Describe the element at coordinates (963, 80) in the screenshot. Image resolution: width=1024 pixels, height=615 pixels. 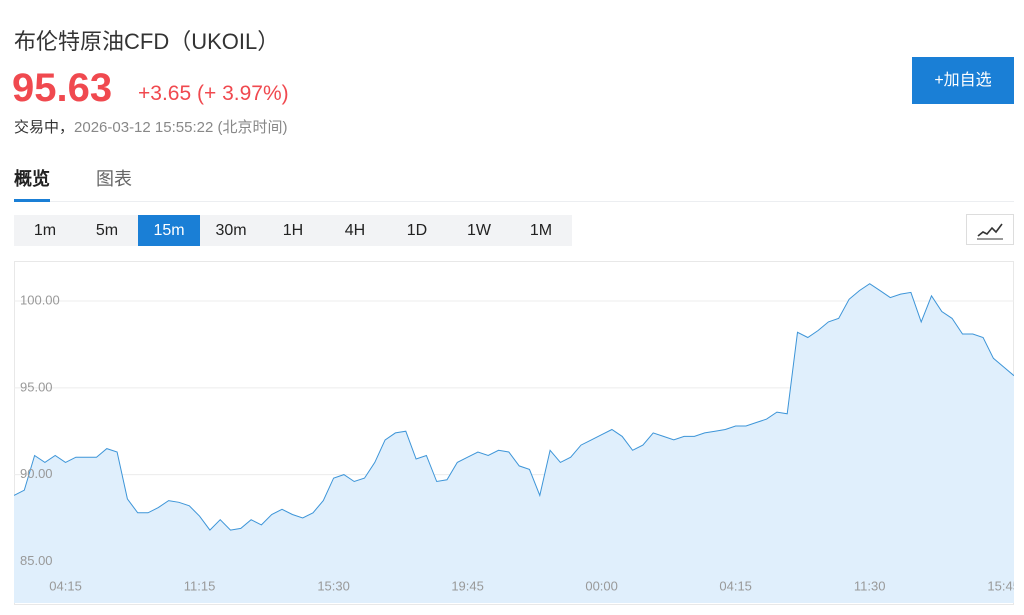
I see `add-watchlist-button: +加自选` at that location.